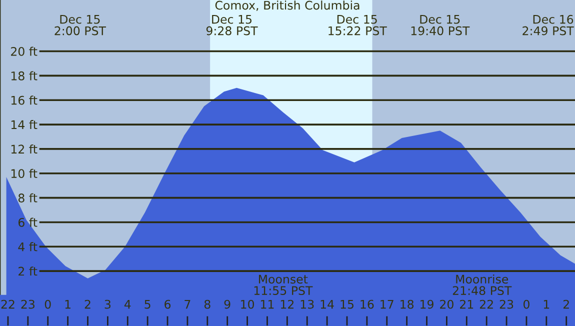  Describe the element at coordinates (427, 304) in the screenshot. I see `x-tick-label: 19` at that location.